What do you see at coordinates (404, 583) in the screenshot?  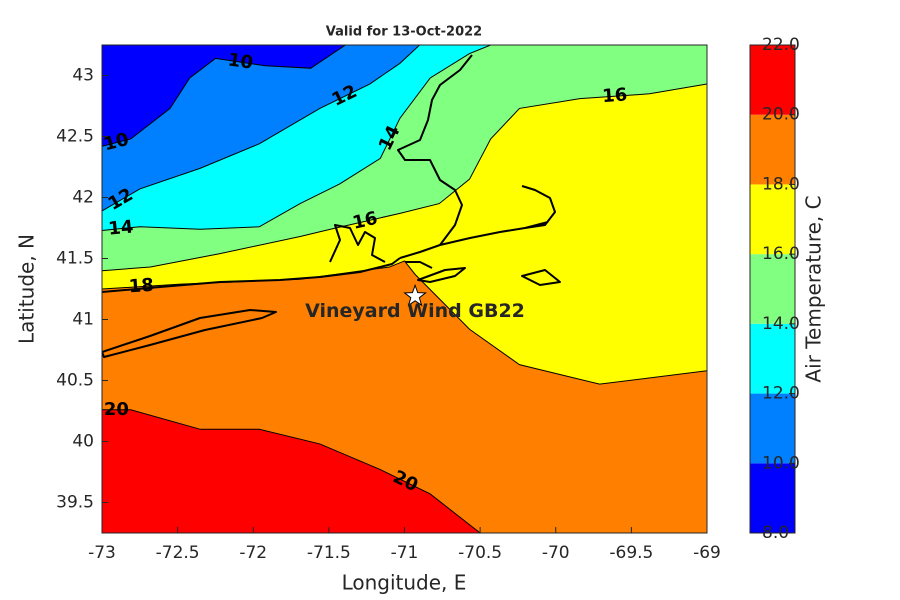 I see `x-axis-label: Longitude, E` at bounding box center [404, 583].